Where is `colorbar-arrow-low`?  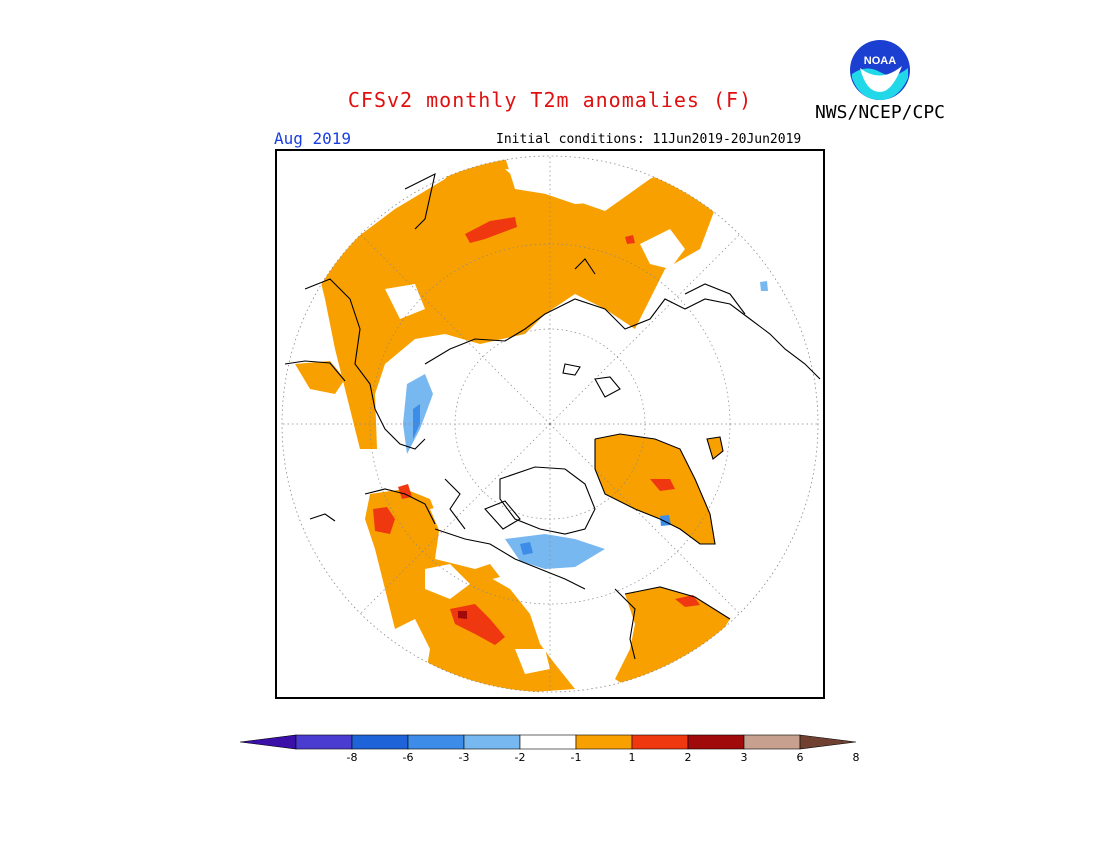 colorbar-arrow-low is located at coordinates (268, 742).